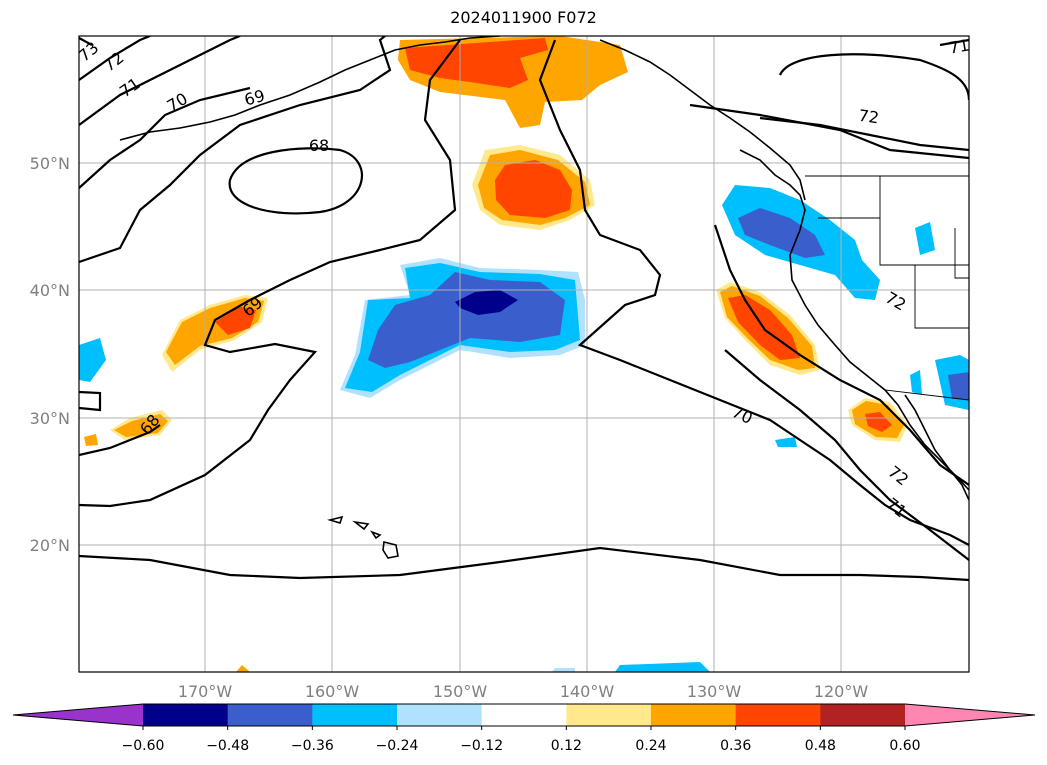  What do you see at coordinates (841, 691) in the screenshot?
I see `lon-label-120w: 120°W` at bounding box center [841, 691].